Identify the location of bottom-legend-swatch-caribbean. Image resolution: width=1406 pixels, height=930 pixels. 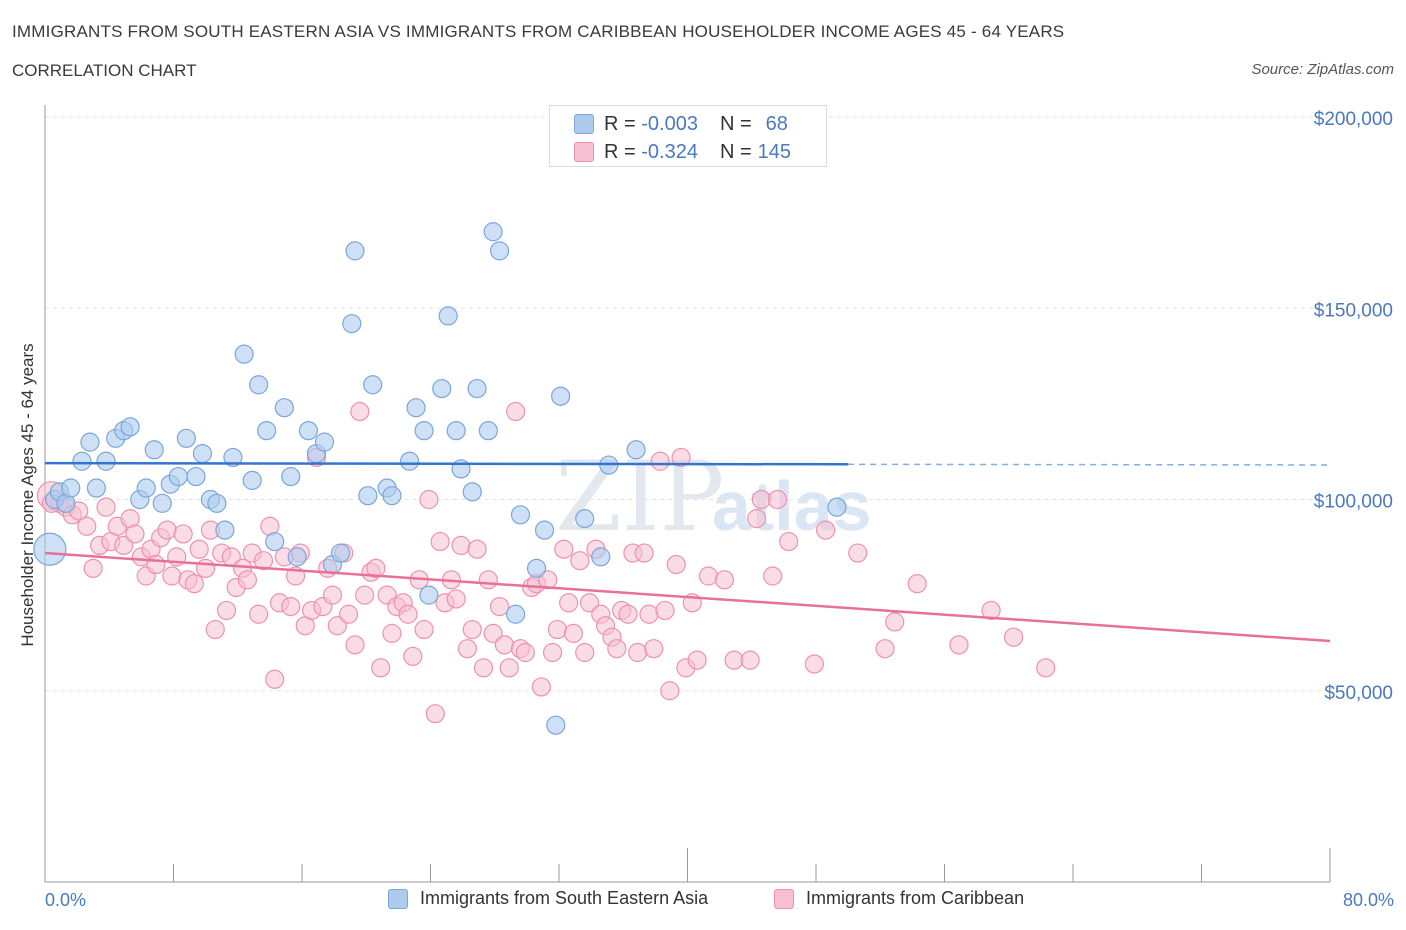
(784, 898).